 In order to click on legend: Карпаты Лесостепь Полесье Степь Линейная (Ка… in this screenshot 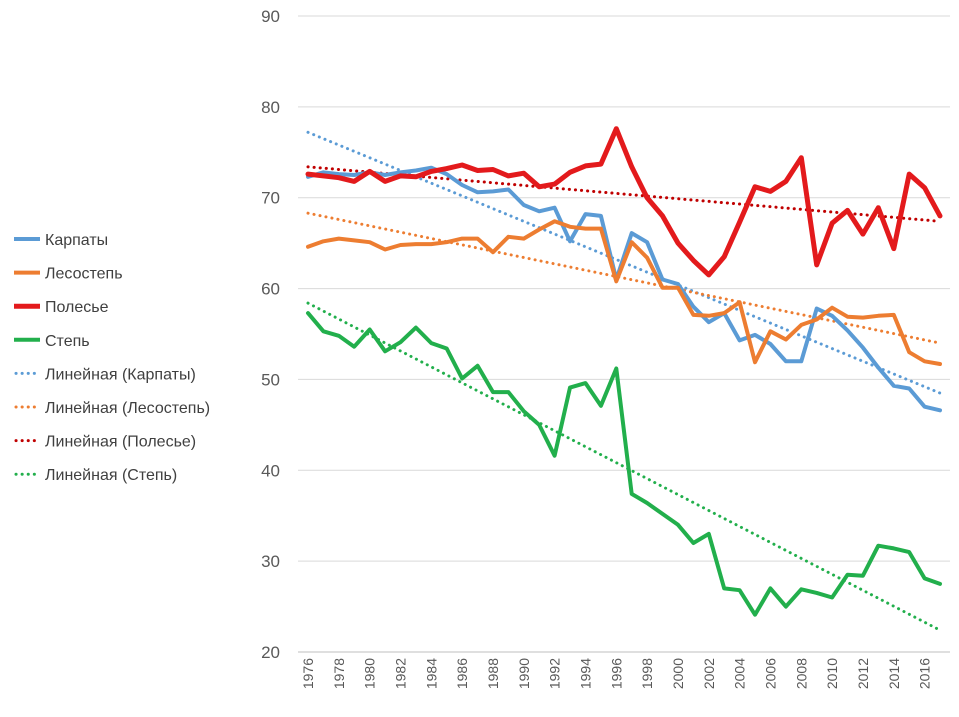, I will do `click(112, 358)`.